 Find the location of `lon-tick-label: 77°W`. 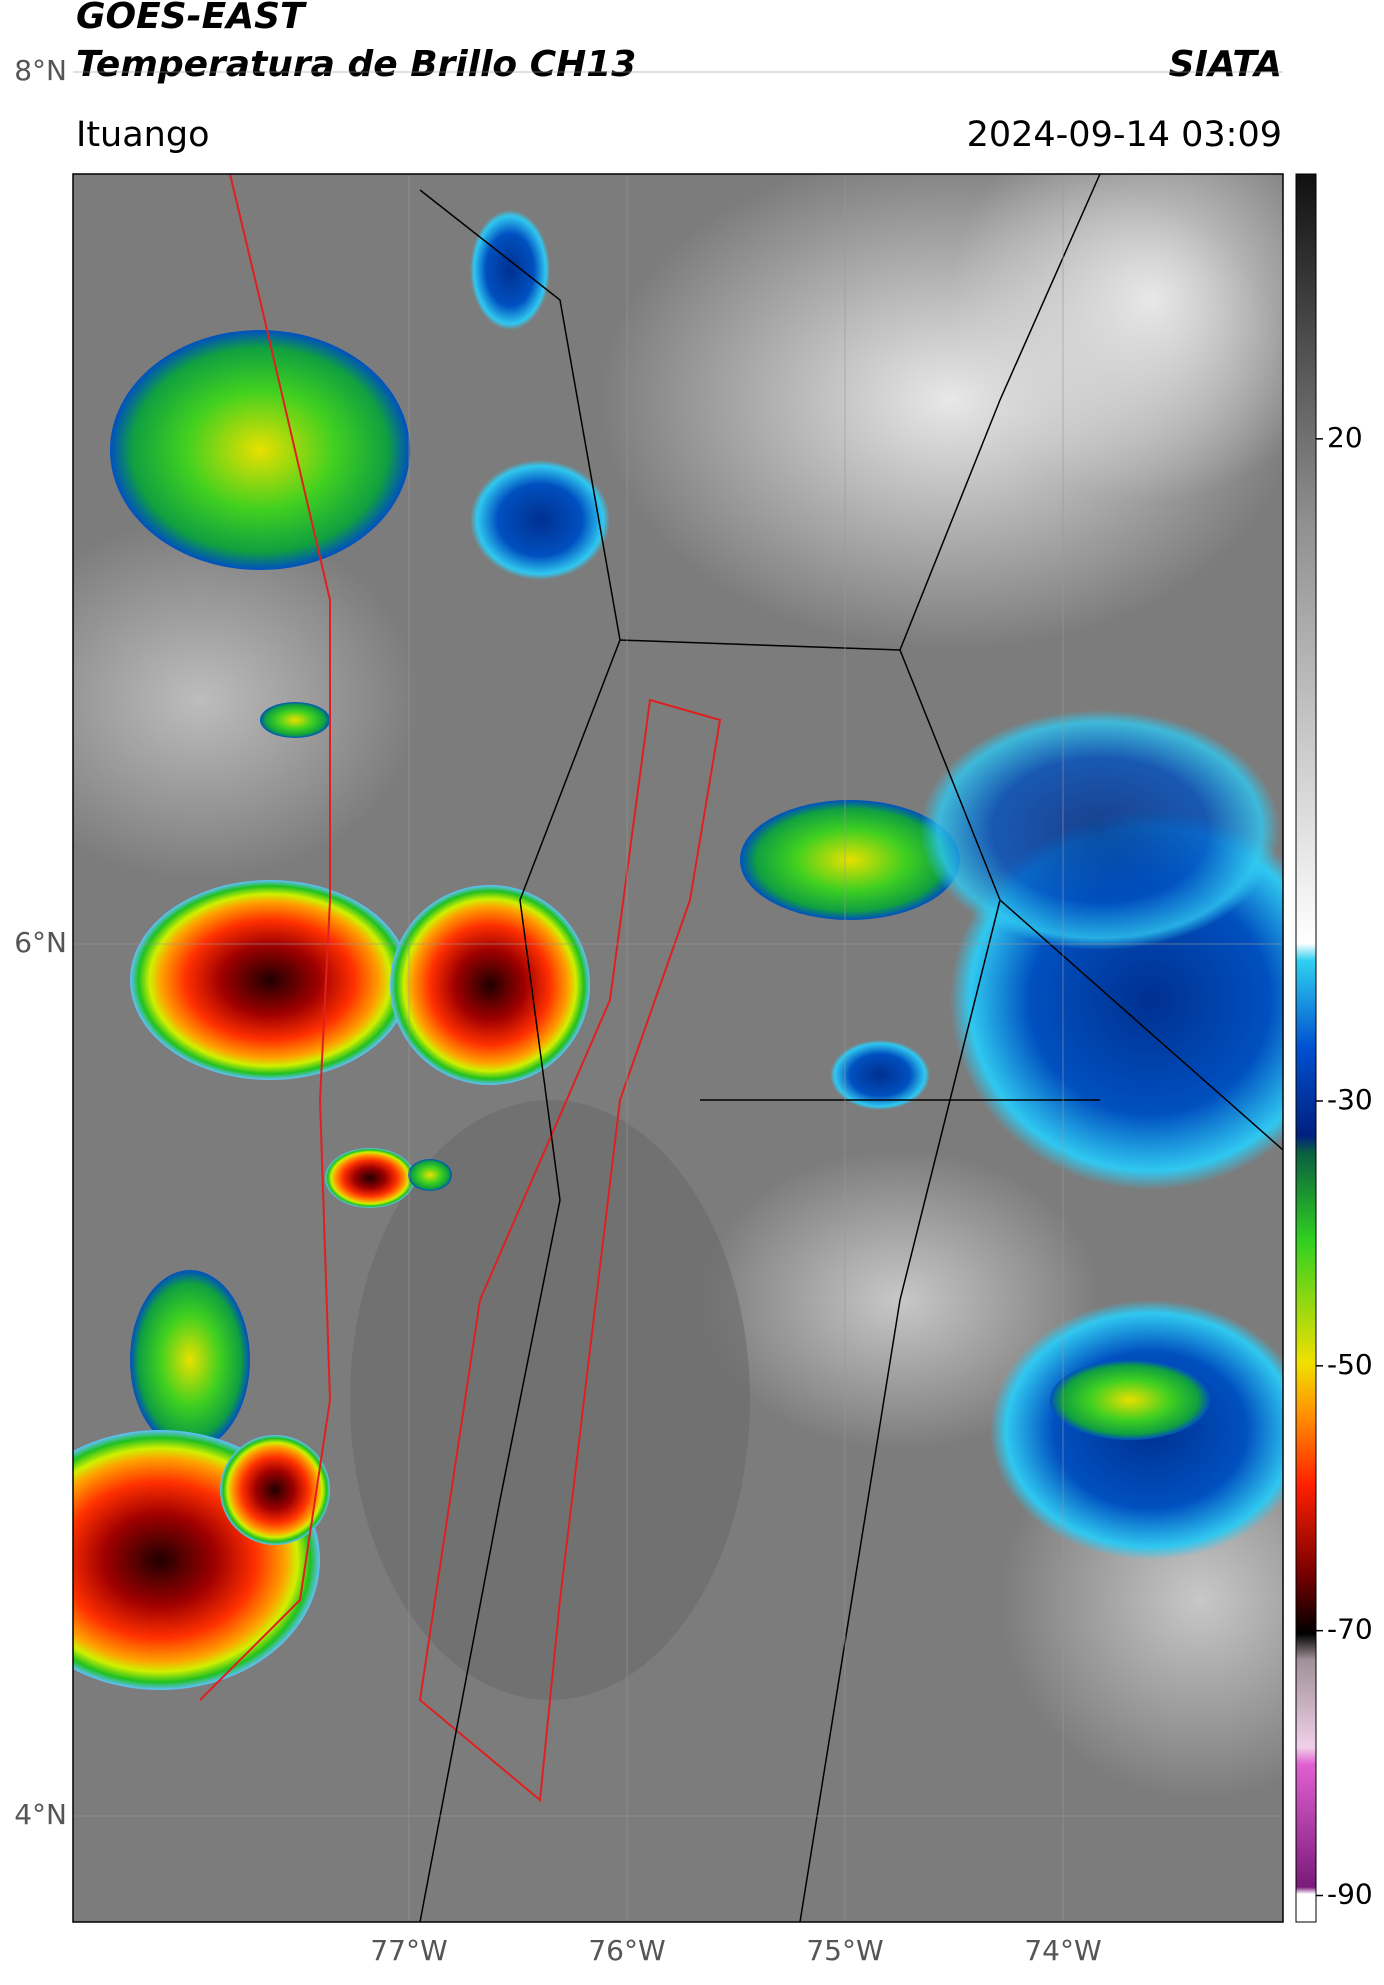

lon-tick-label: 77°W is located at coordinates (408, 1950).